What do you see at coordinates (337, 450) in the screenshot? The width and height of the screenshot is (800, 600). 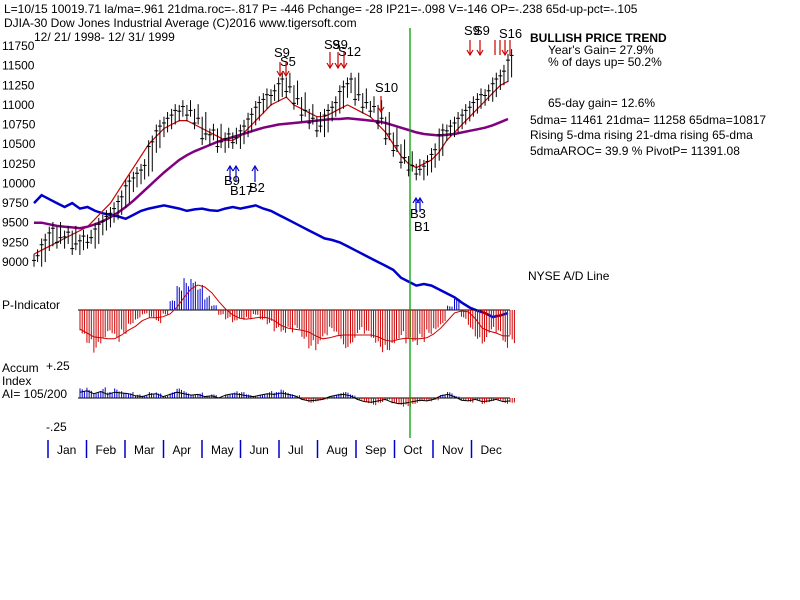 I see `month-label: Aug` at bounding box center [337, 450].